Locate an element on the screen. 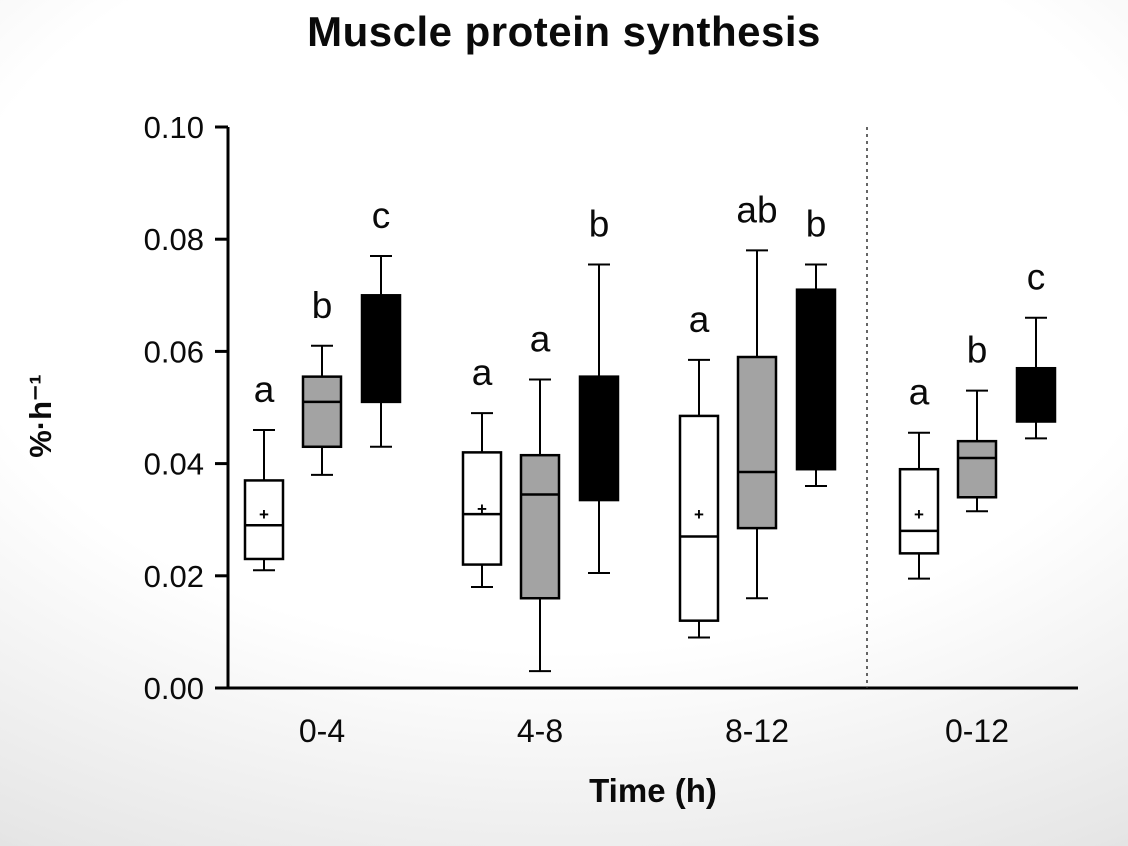  y-tick-label: 0.04 is located at coordinates (174, 464).